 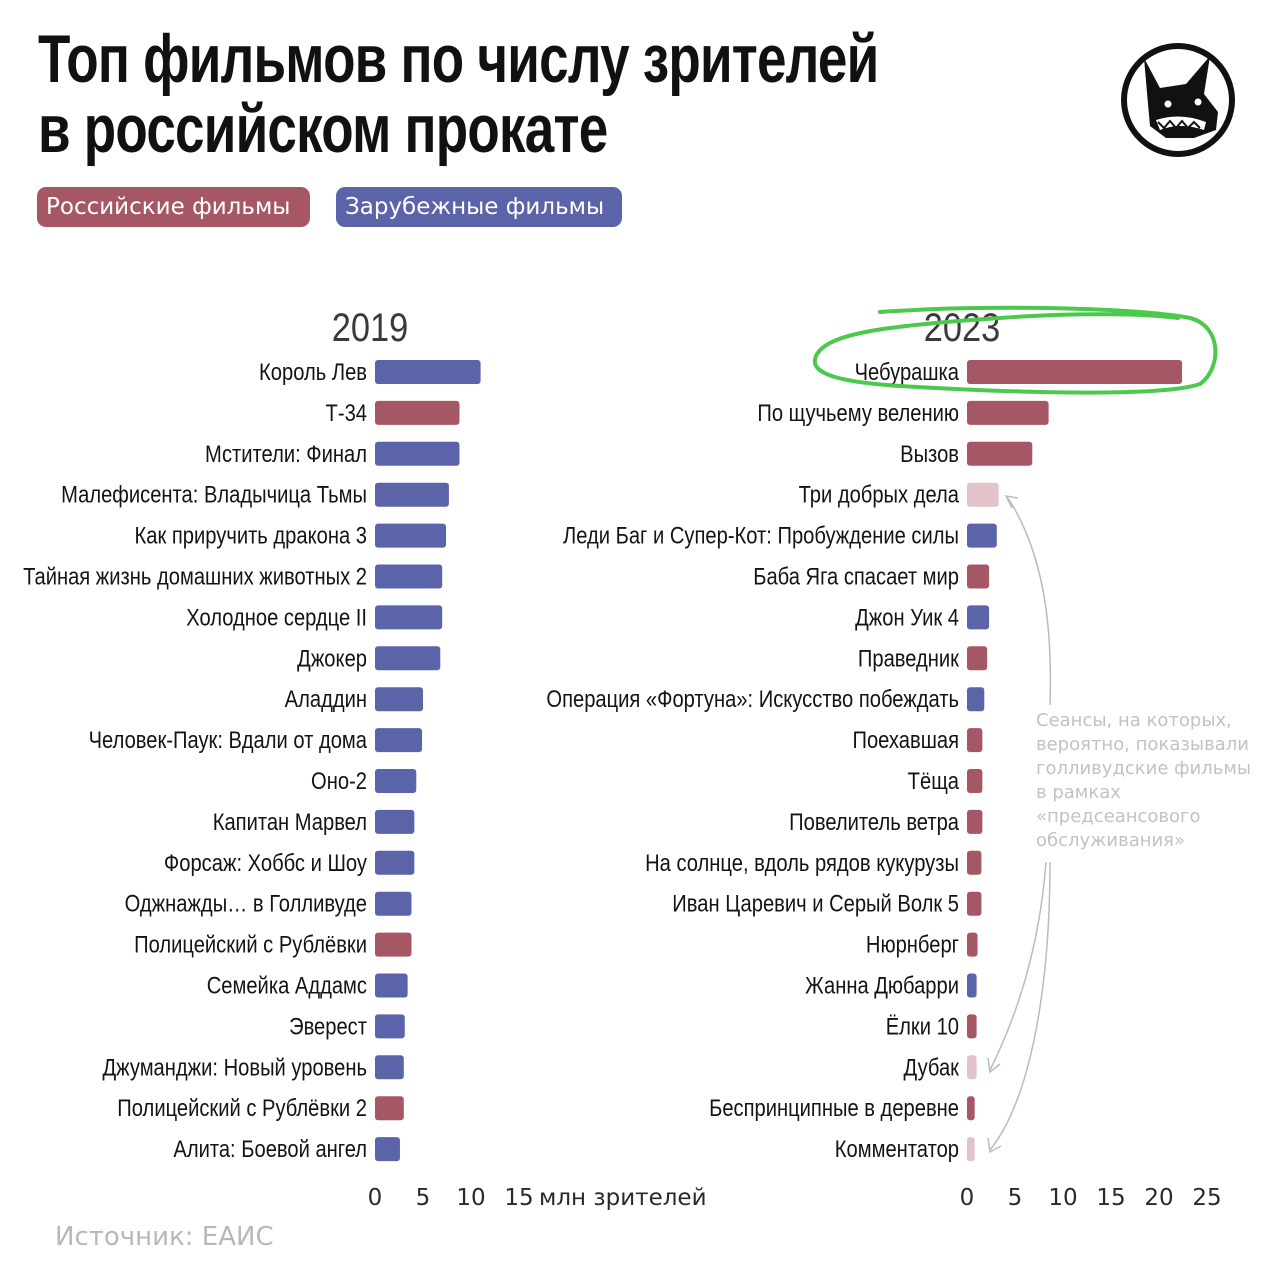 What do you see at coordinates (270, 1148) in the screenshot?
I see `bar-category-label: Алита: Боевой ангел` at bounding box center [270, 1148].